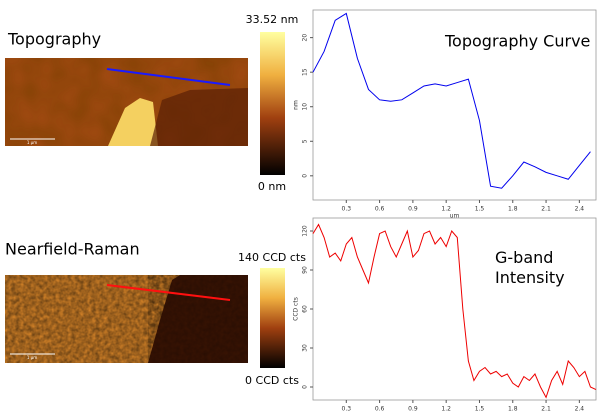 The image size is (600, 420). What do you see at coordinates (305, 141) in the screenshot?
I see `y-tick-label: 5` at bounding box center [305, 141].